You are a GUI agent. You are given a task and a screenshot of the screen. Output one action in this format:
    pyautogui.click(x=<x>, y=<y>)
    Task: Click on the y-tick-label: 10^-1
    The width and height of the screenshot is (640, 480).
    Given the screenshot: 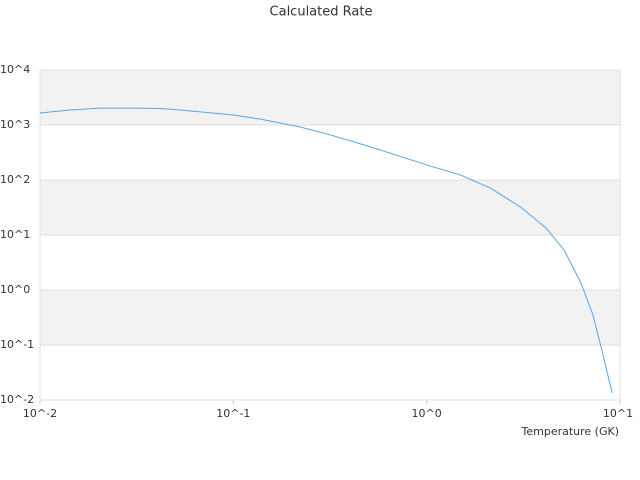 What is the action you would take?
    pyautogui.click(x=17, y=344)
    